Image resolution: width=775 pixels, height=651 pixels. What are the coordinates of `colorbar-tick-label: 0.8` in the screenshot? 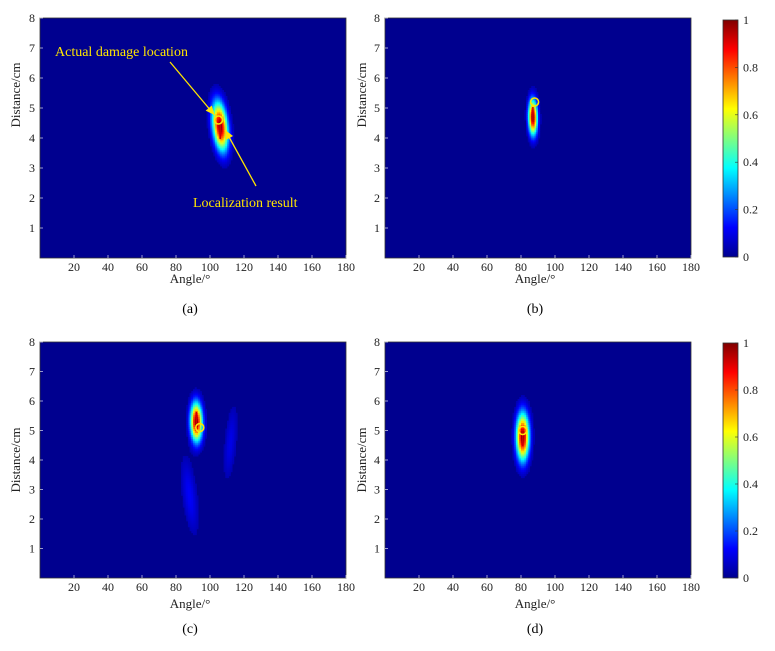 It's located at (750, 390).